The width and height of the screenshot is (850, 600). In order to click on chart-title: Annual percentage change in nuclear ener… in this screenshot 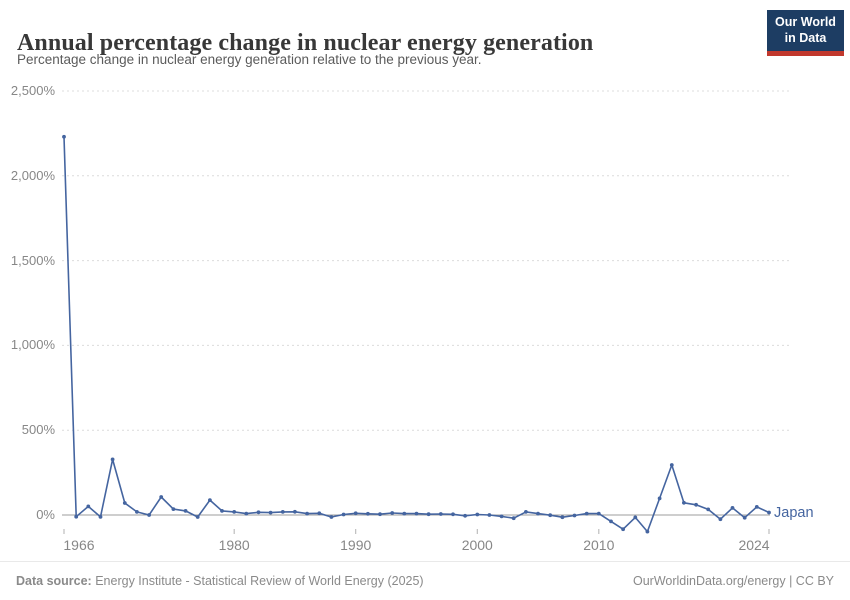, I will do `click(305, 43)`.